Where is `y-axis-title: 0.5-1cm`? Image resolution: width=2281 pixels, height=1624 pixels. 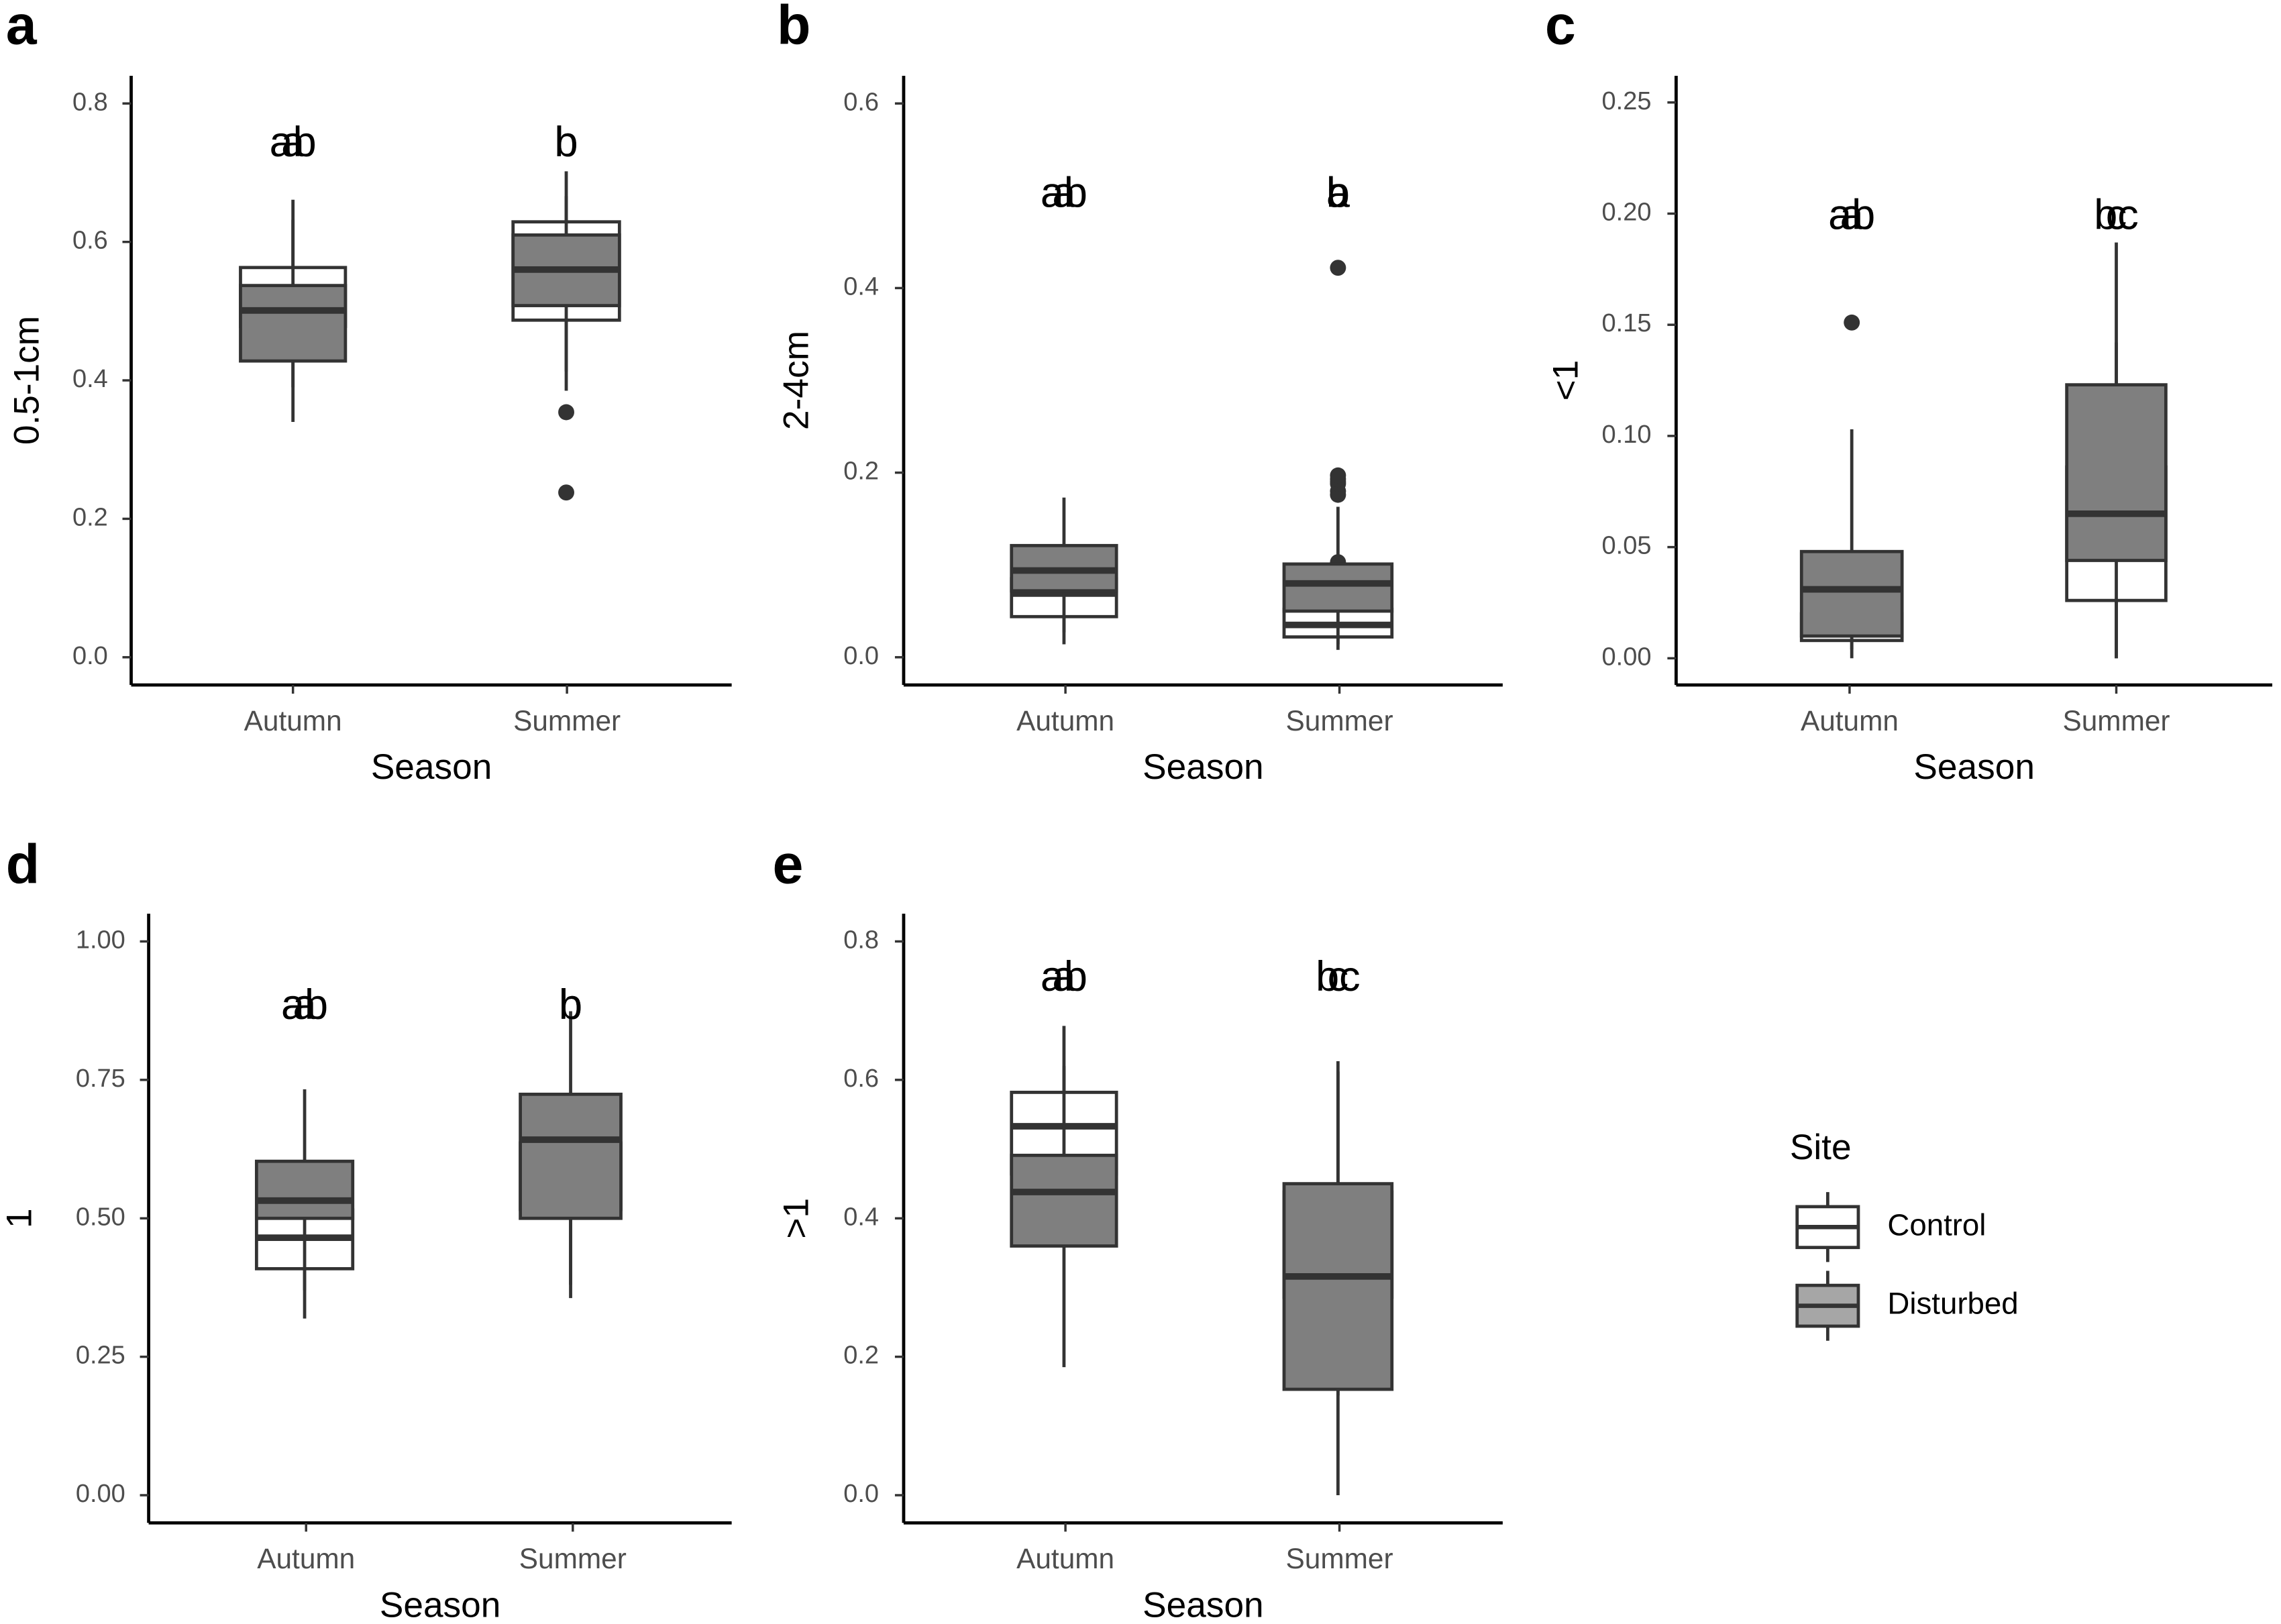 y-axis-title: 0.5-1cm is located at coordinates (27, 380).